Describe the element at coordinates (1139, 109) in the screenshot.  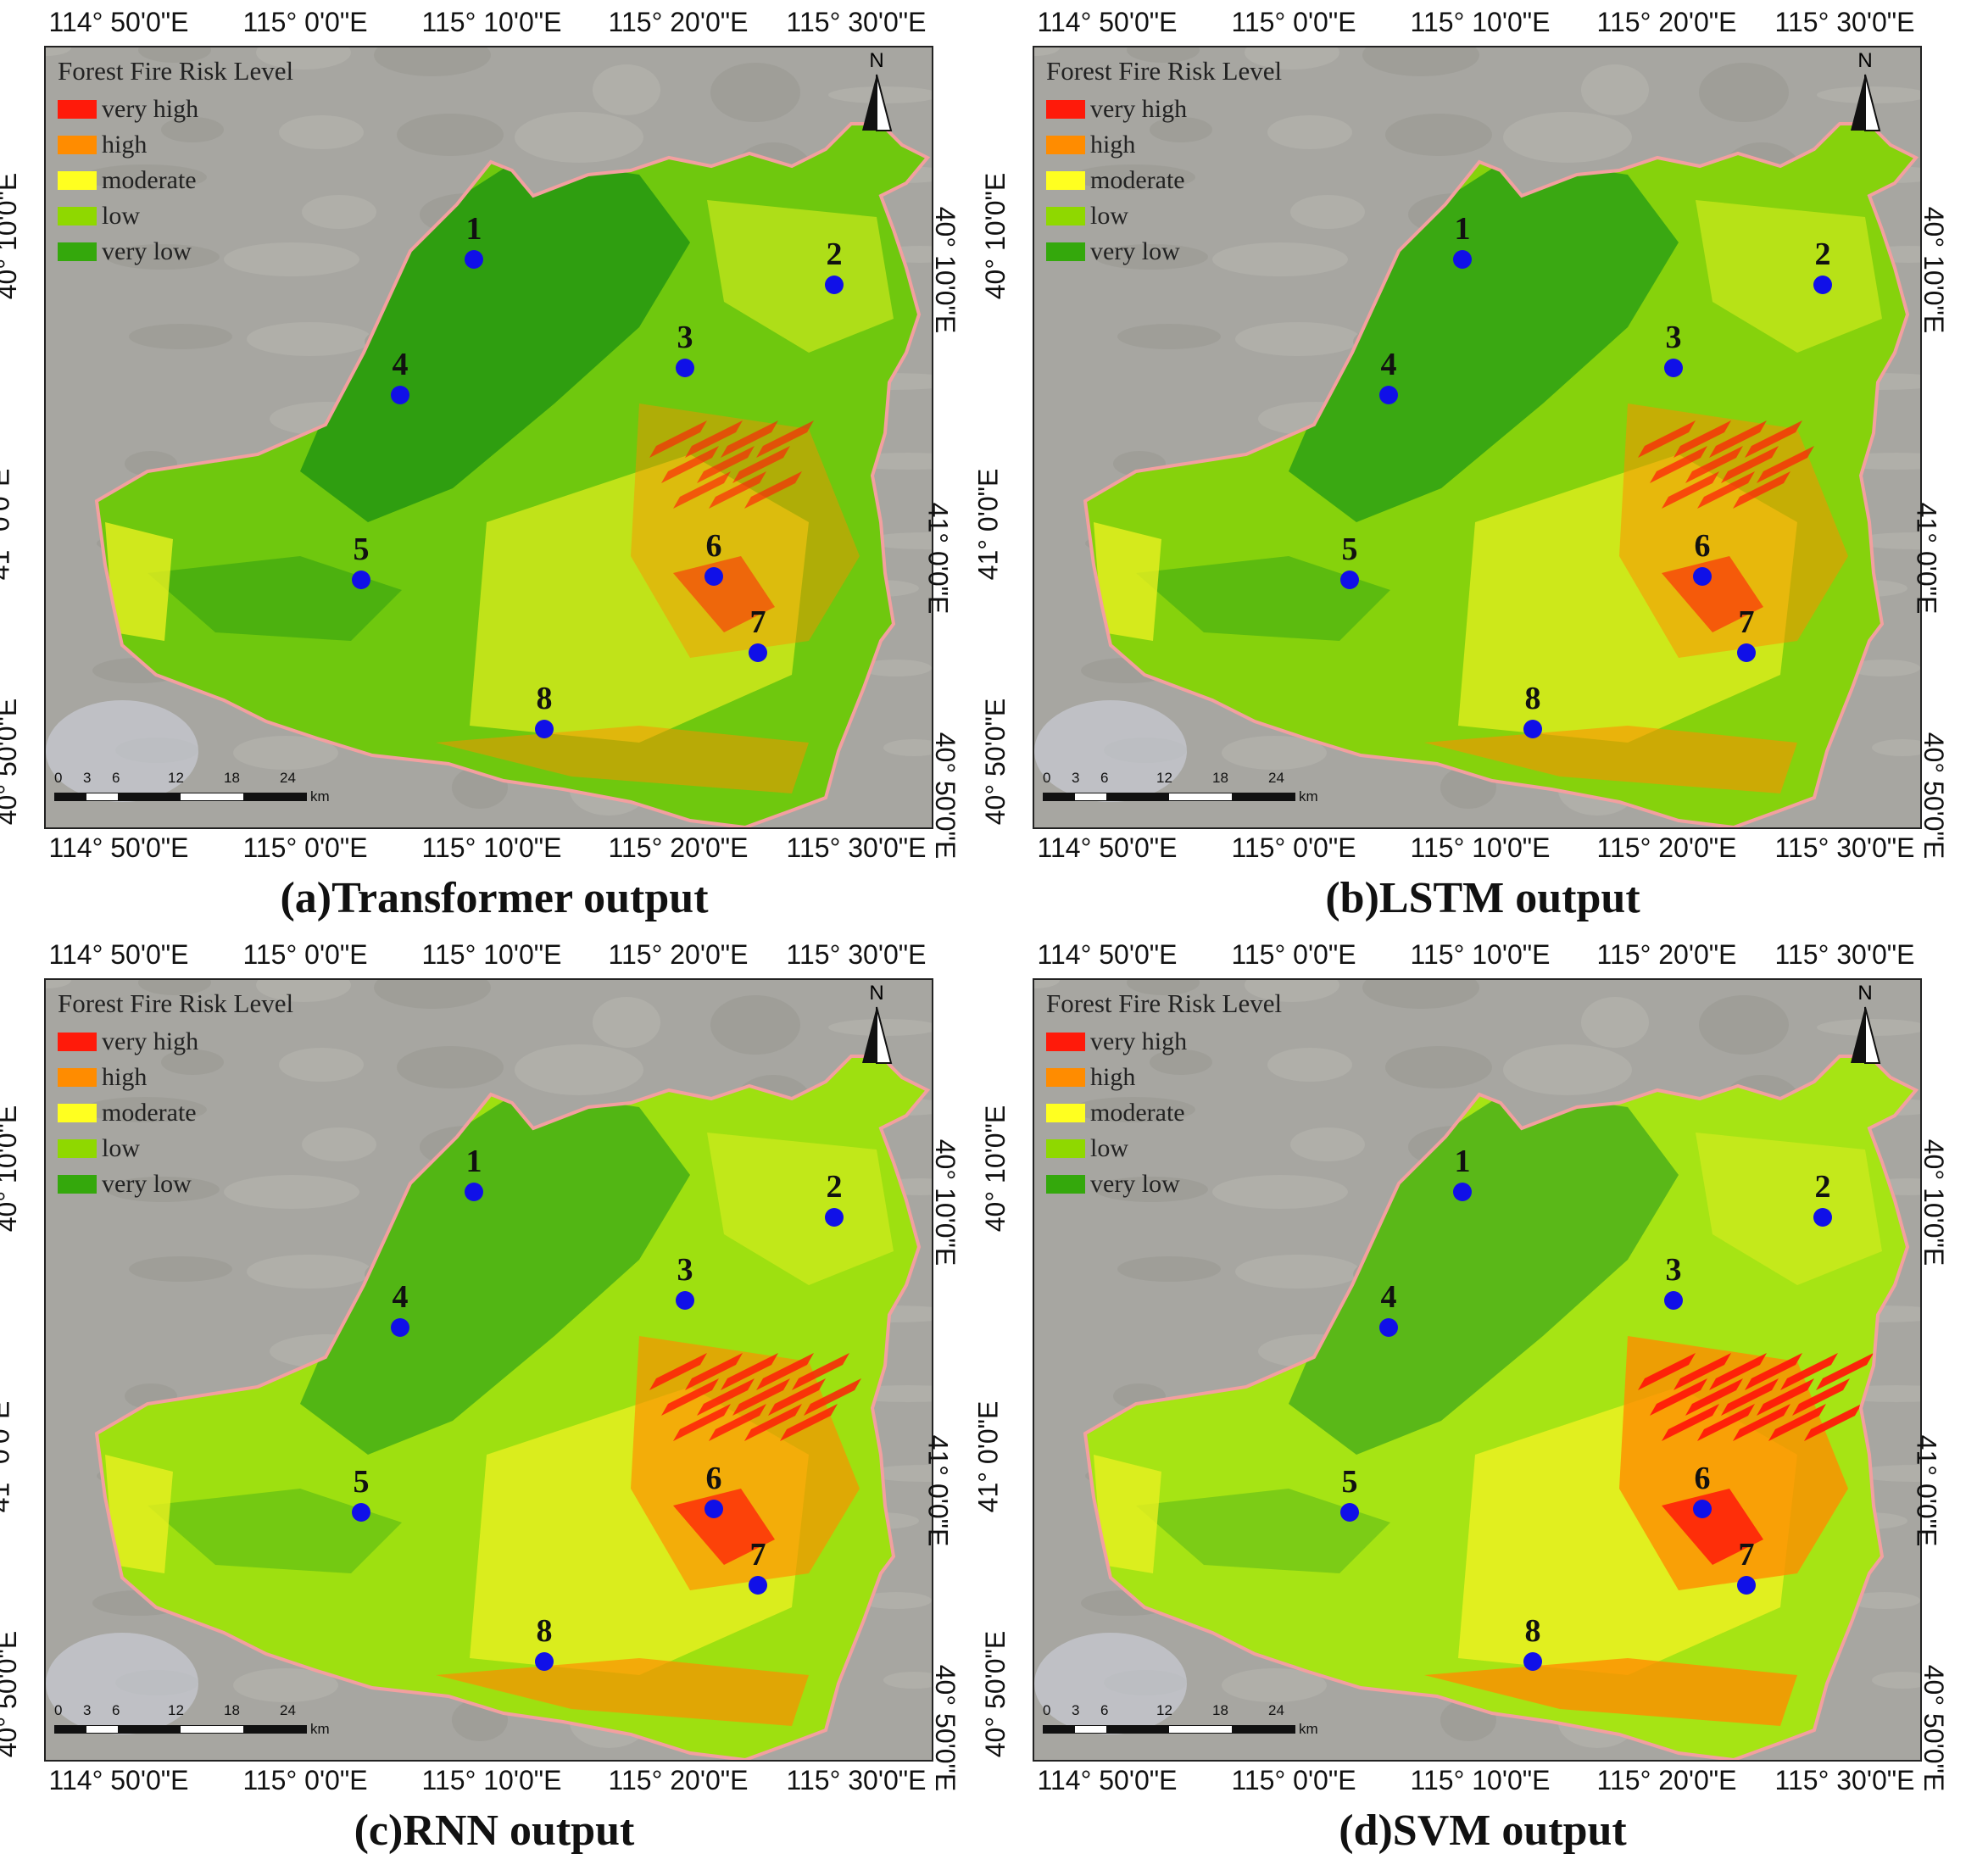
I see `legend-label: very high` at that location.